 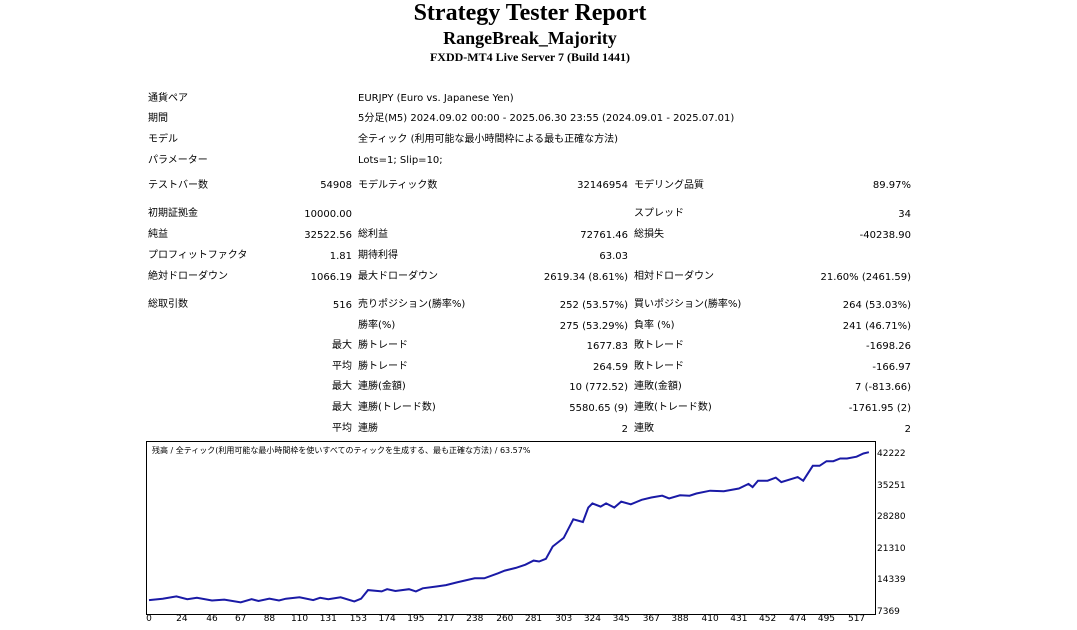 I want to click on max-win-label: 勝トレード, so click(x=383, y=345).